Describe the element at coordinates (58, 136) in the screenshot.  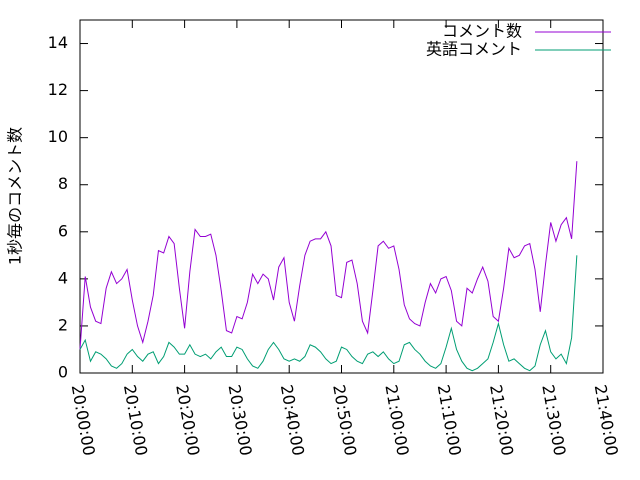
I see `y-tick-label: 10` at that location.